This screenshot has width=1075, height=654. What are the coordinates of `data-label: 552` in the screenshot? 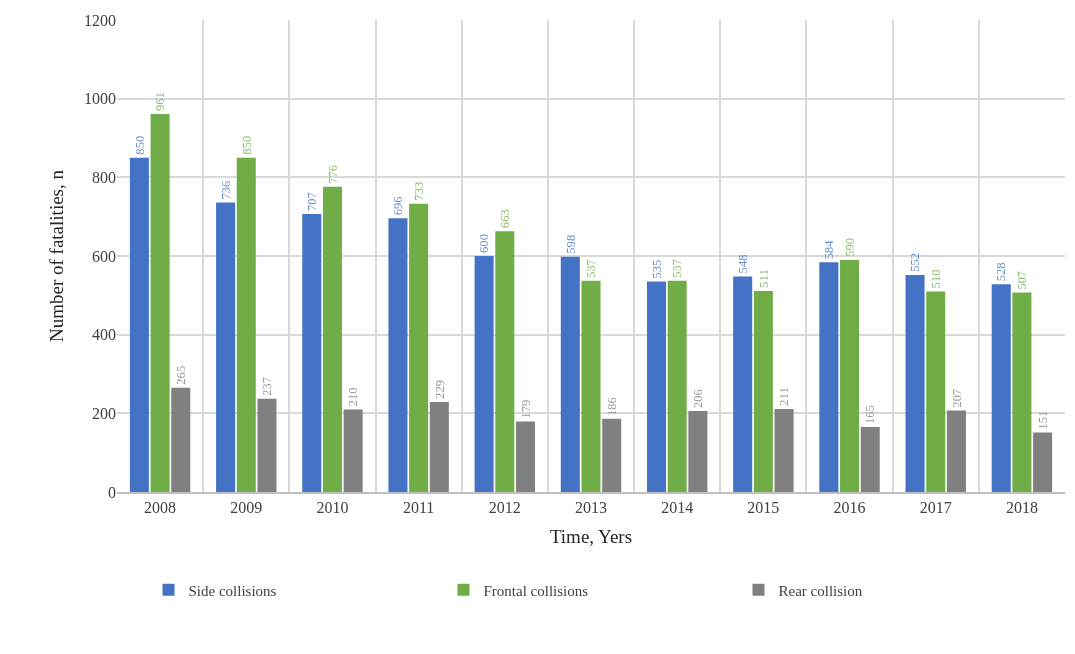 It's located at (915, 262).